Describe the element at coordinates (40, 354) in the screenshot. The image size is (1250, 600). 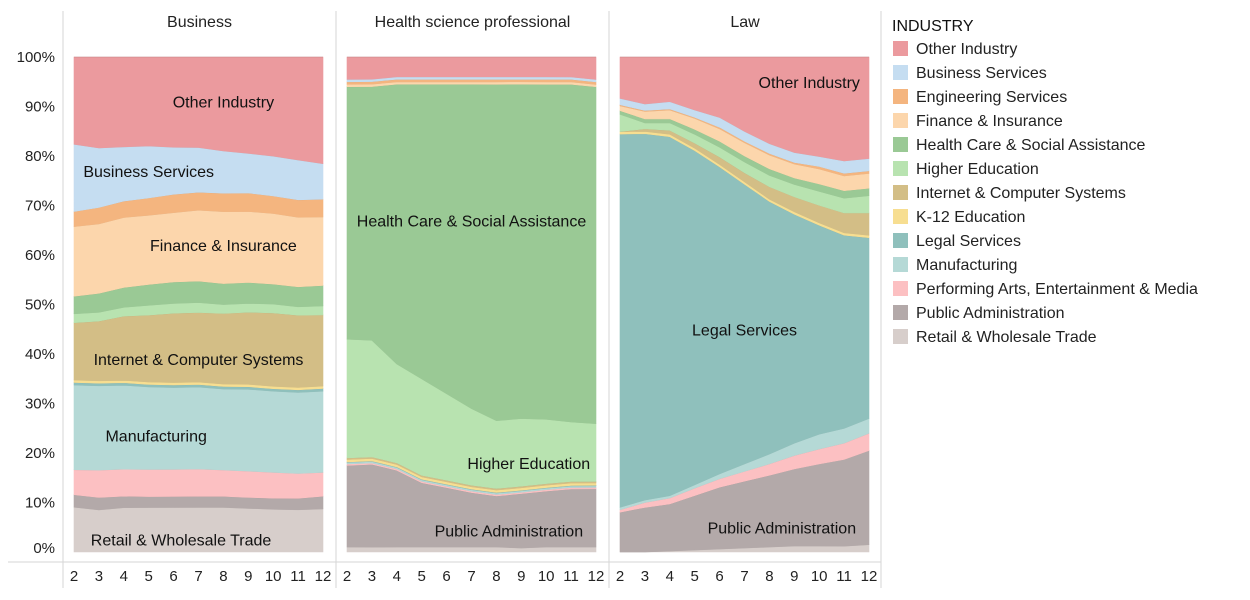
I see `y-tick-label: 40%` at that location.